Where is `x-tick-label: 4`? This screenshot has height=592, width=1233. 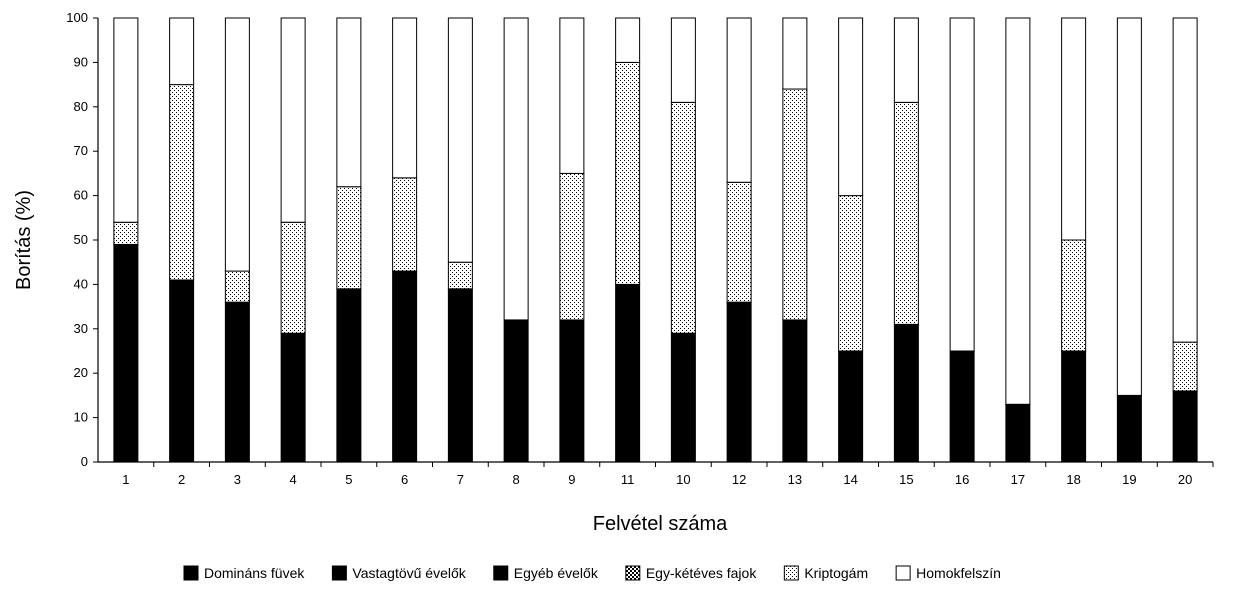
x-tick-label: 4 is located at coordinates (293, 479).